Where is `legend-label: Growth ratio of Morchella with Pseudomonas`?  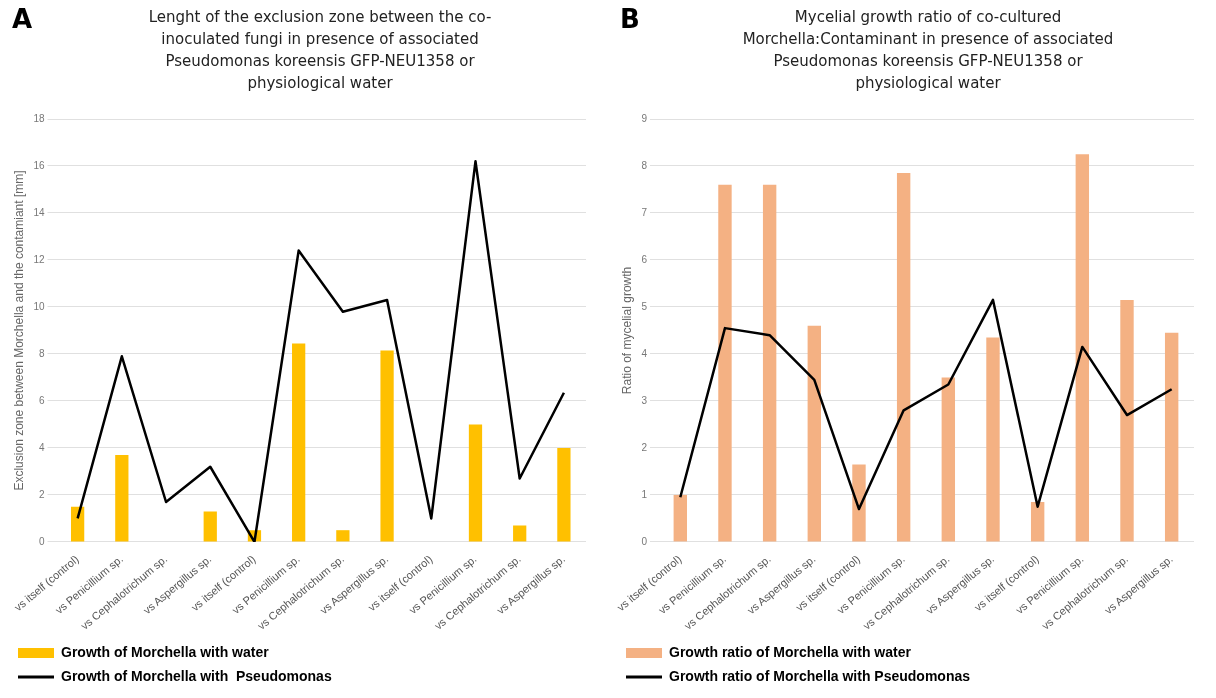
legend-label: Growth ratio of Morchella with Pseudomonas is located at coordinates (820, 675).